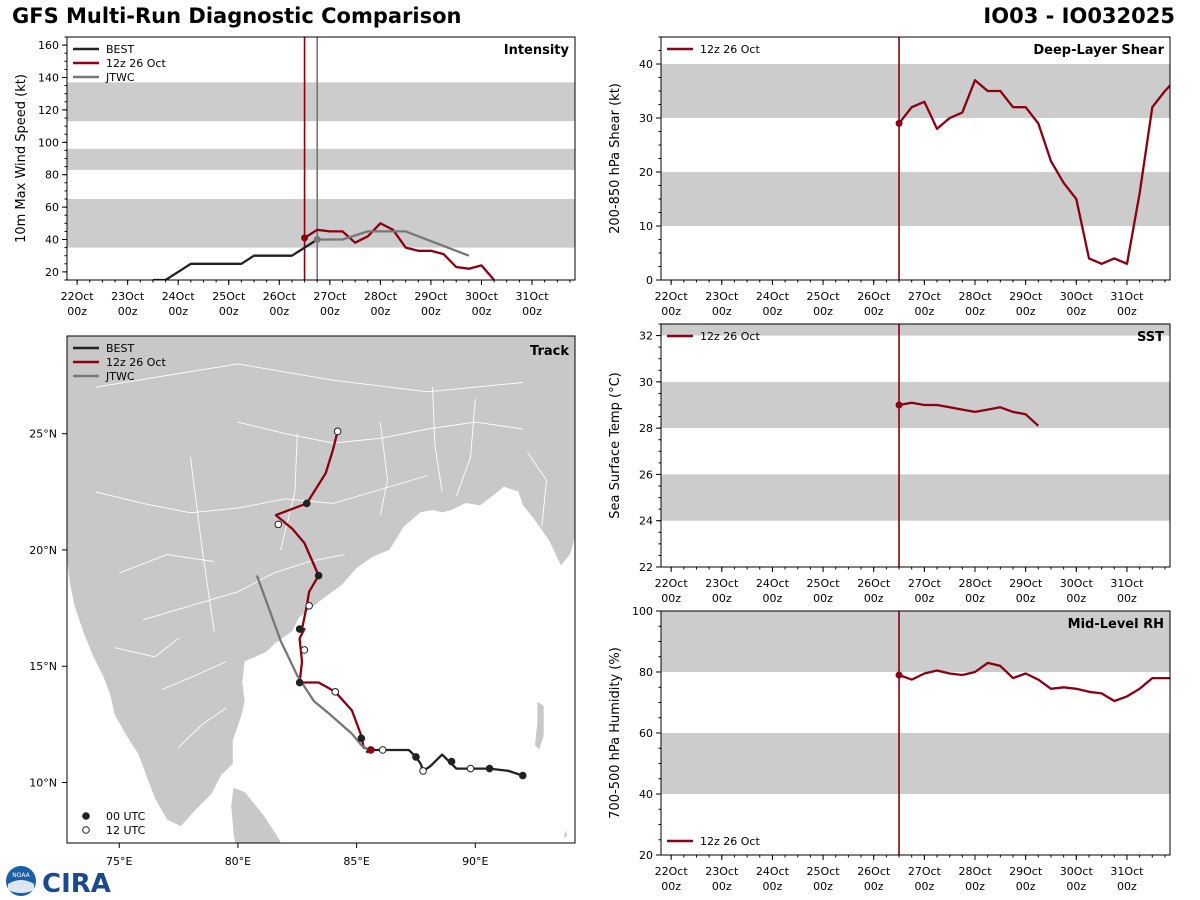  What do you see at coordinates (356, 861) in the screenshot?
I see `lon-tick-label: 85°E` at bounding box center [356, 861].